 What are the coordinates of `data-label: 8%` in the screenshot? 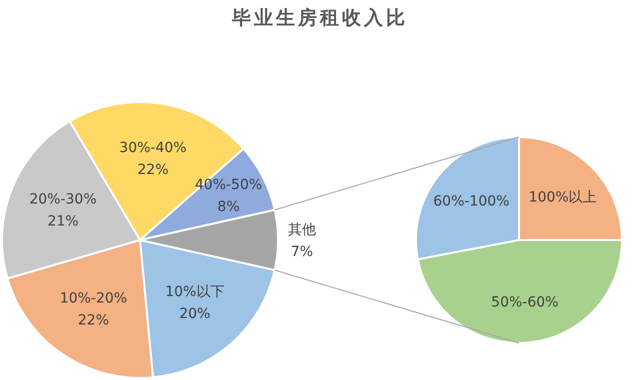 It's located at (228, 206).